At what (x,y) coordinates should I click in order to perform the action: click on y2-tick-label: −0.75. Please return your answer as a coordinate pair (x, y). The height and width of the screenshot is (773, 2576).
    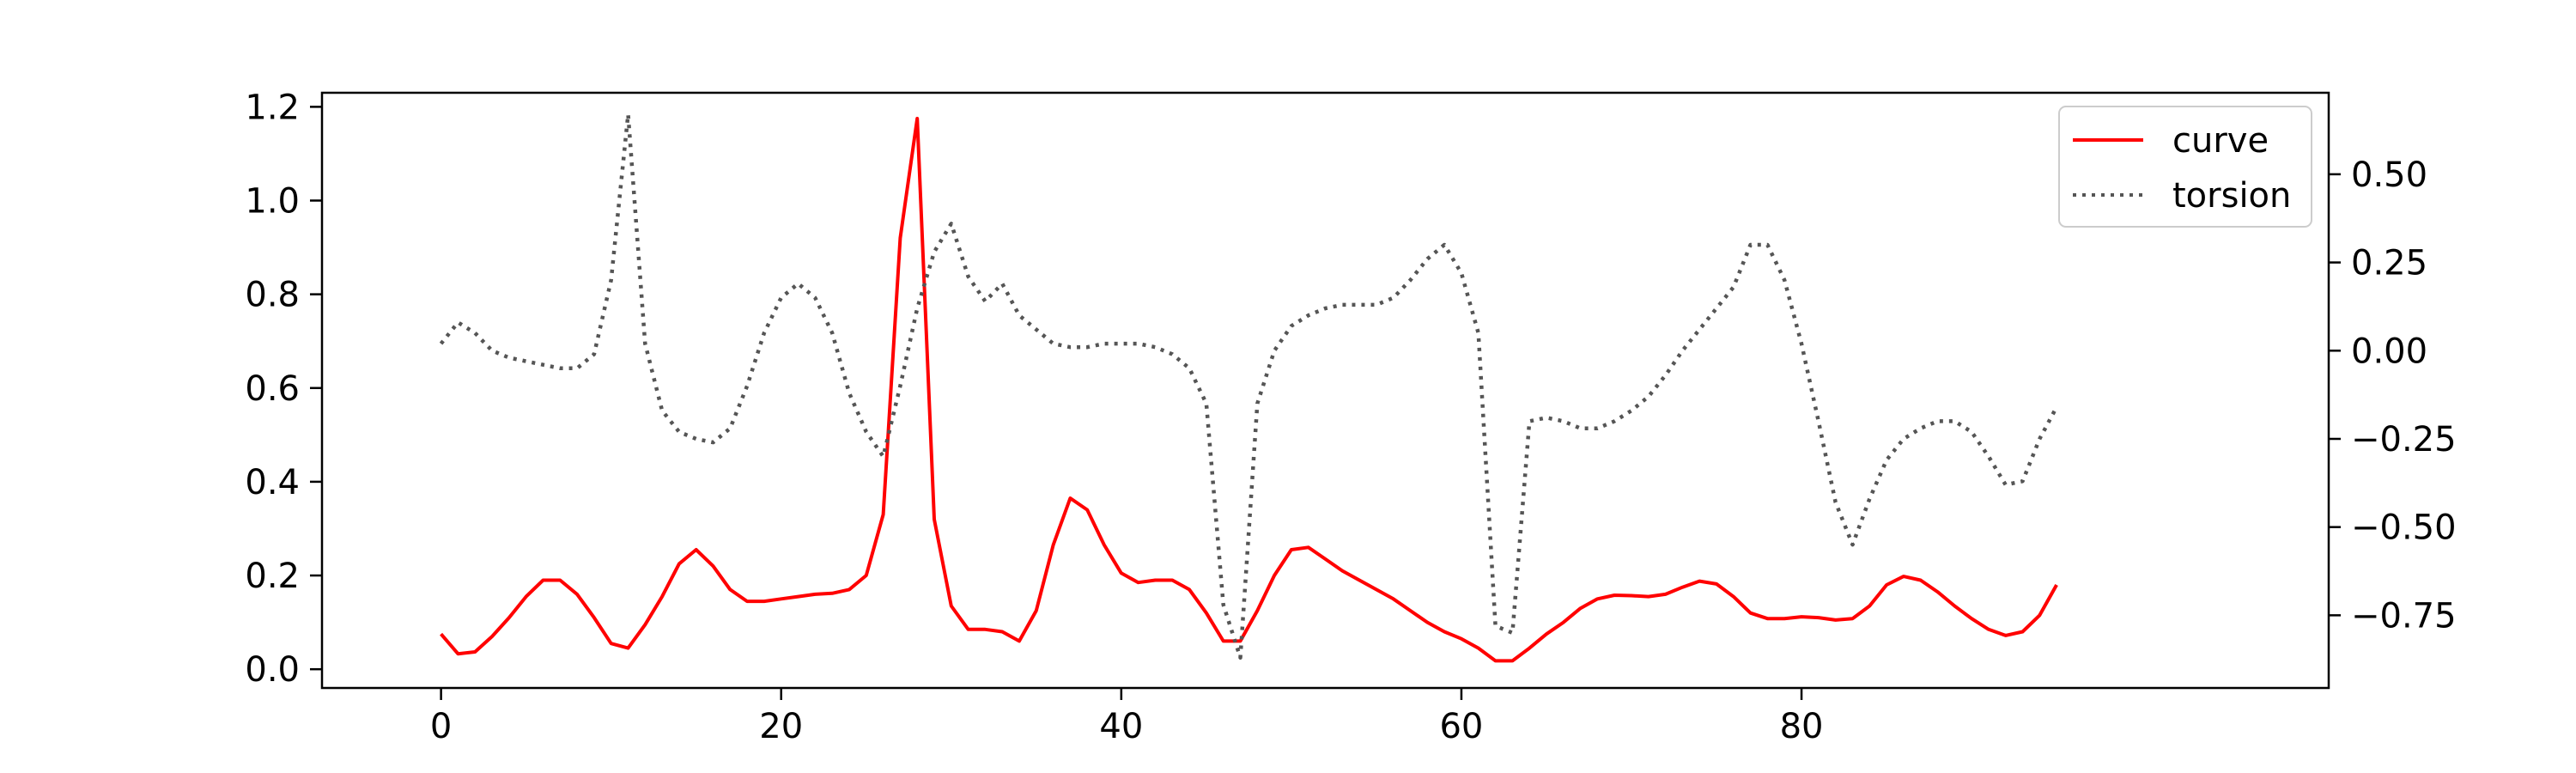
    Looking at the image, I should click on (2404, 616).